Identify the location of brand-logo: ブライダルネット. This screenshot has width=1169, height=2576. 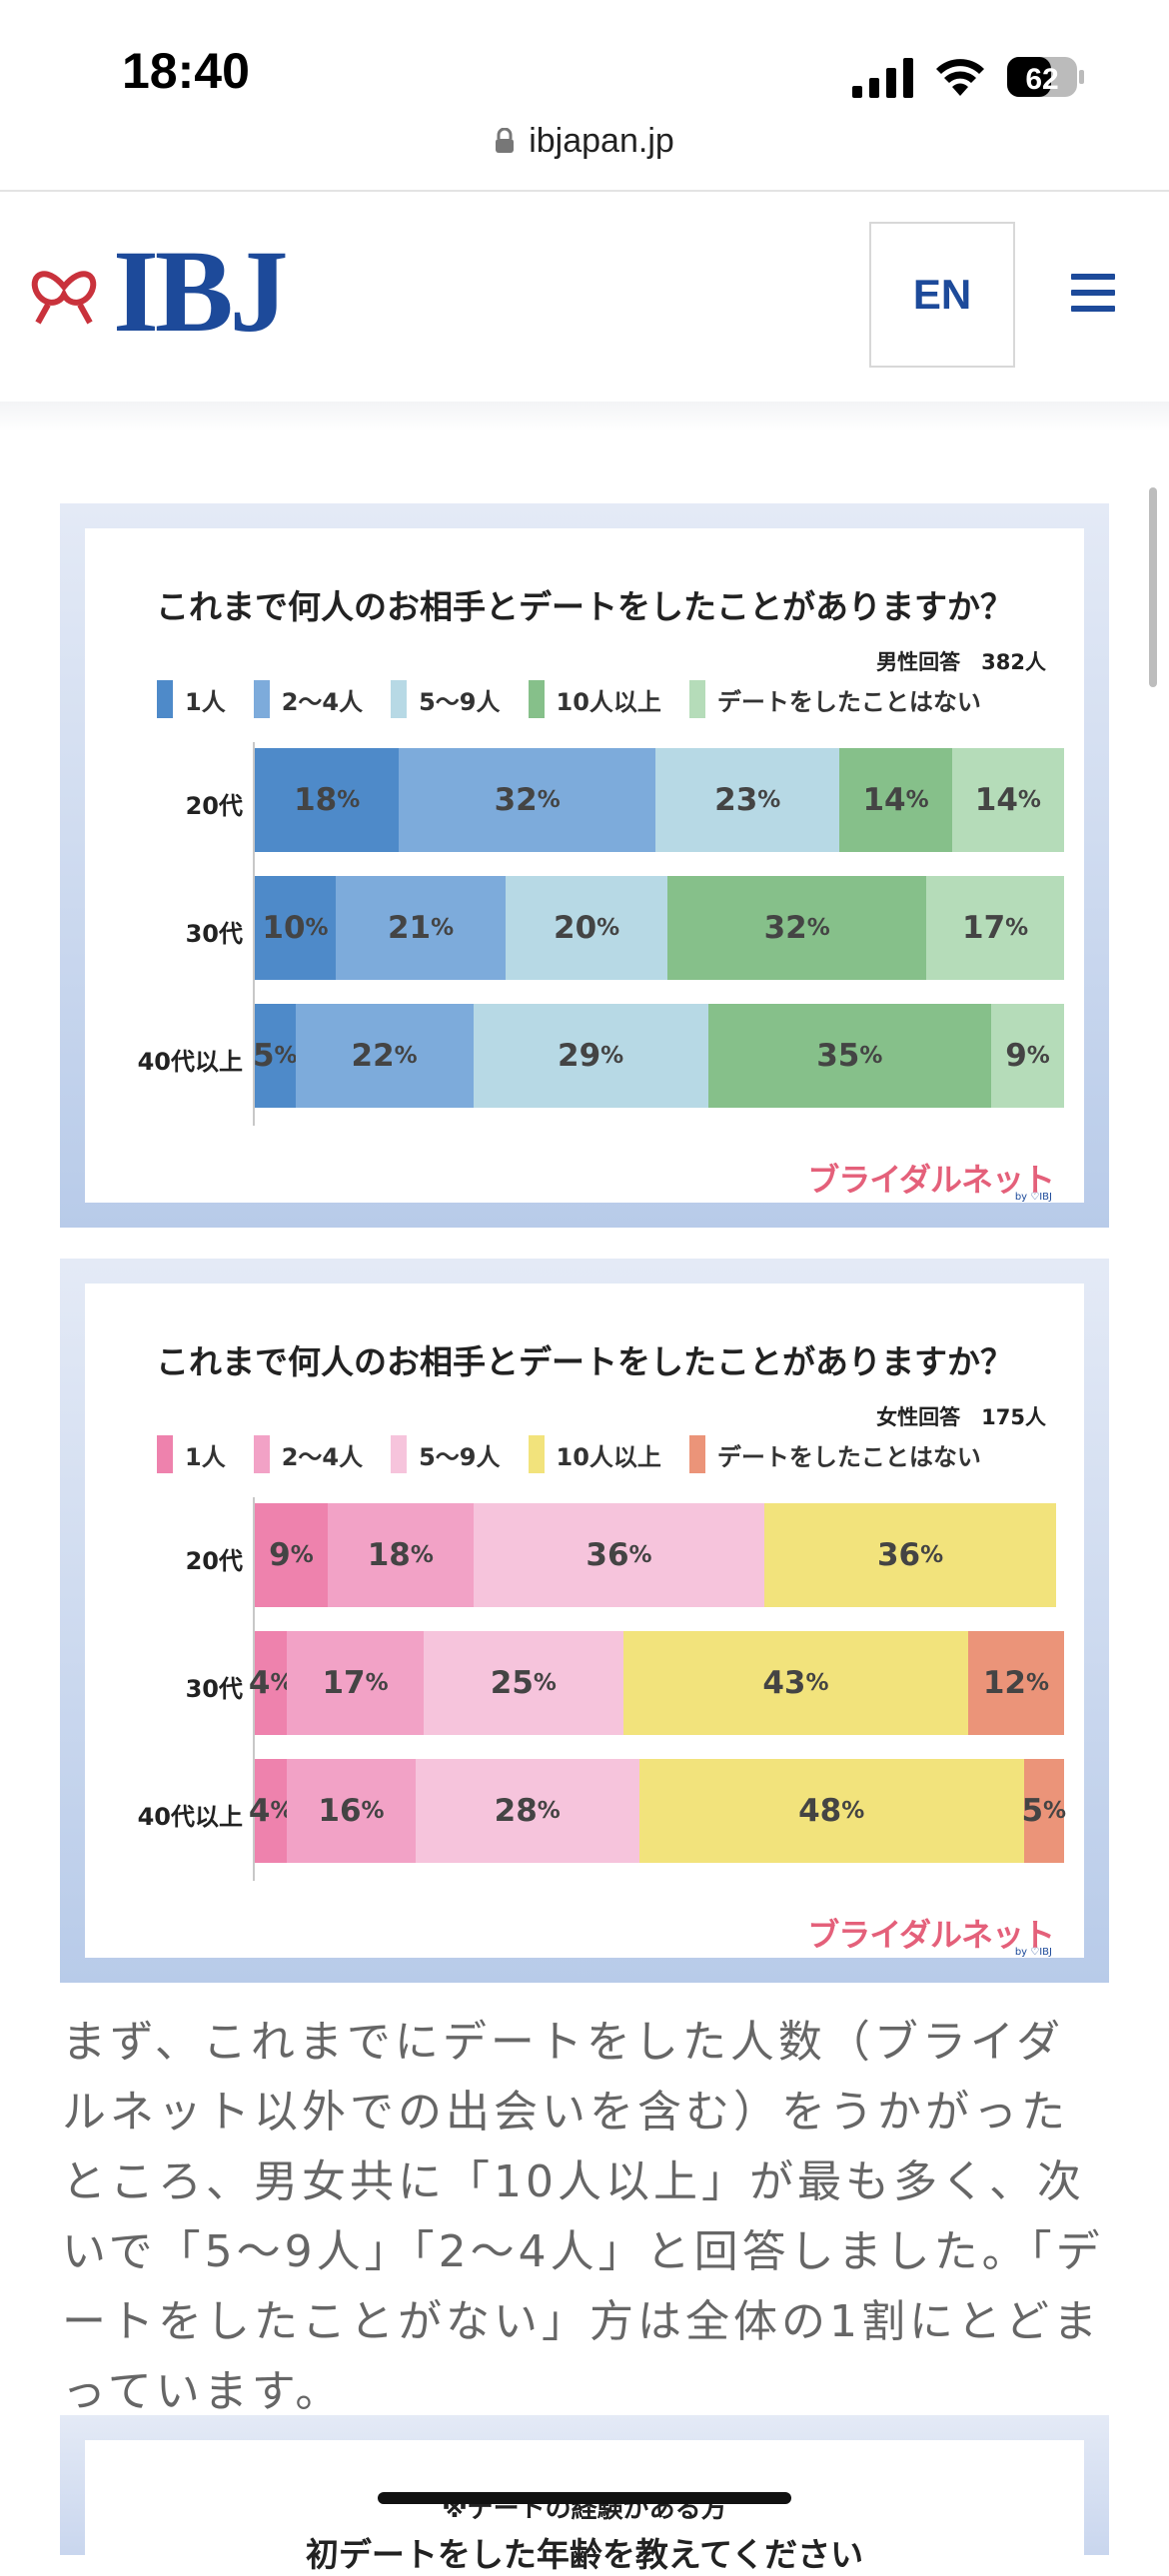
(931, 1935).